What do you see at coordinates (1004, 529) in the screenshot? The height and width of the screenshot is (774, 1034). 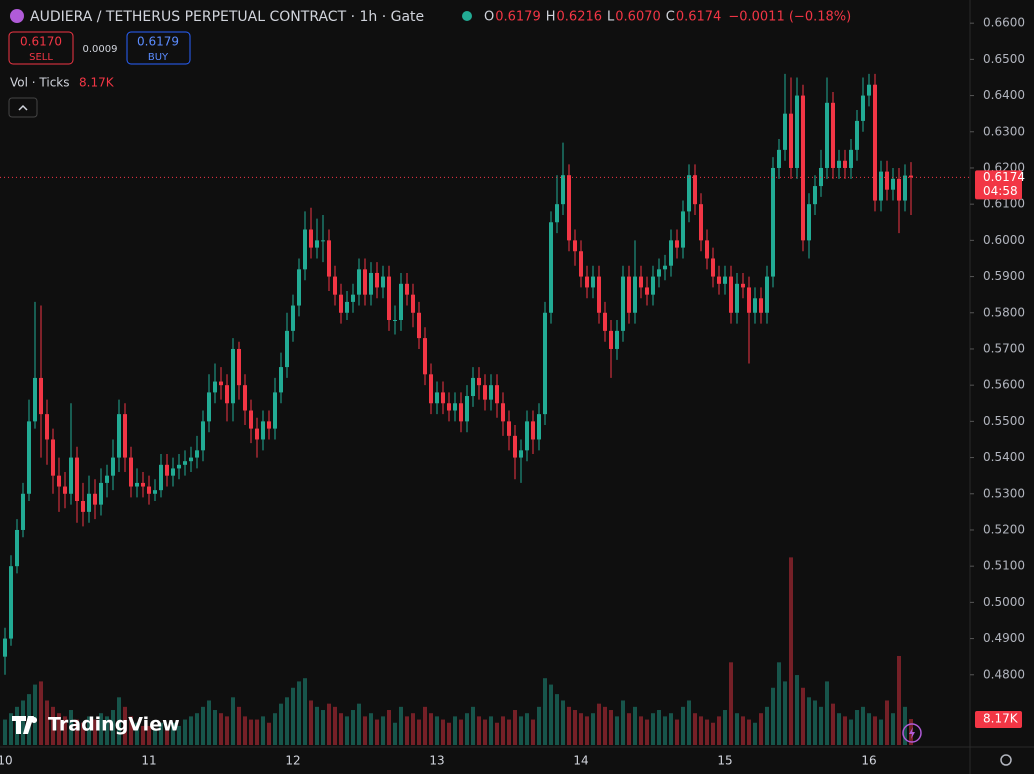 I see `y-tick-label: 0.5200` at bounding box center [1004, 529].